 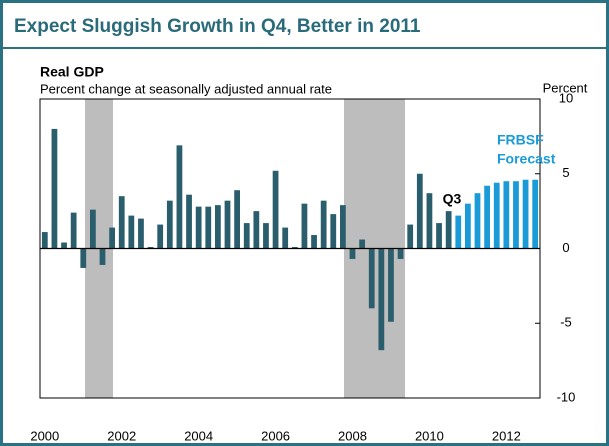 I want to click on y-tick-label: 0, so click(x=565, y=247).